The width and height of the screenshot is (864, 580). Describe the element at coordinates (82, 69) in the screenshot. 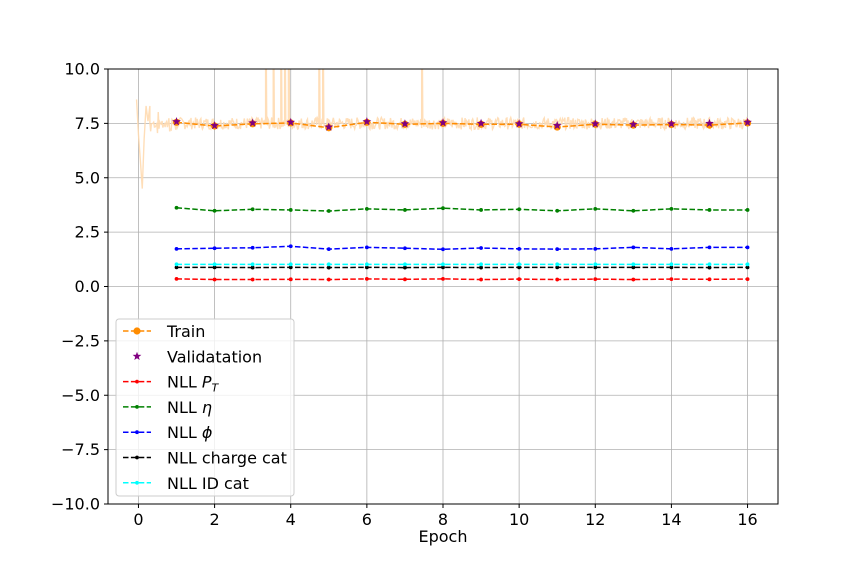

I see `y-tick-label: 10.0` at that location.